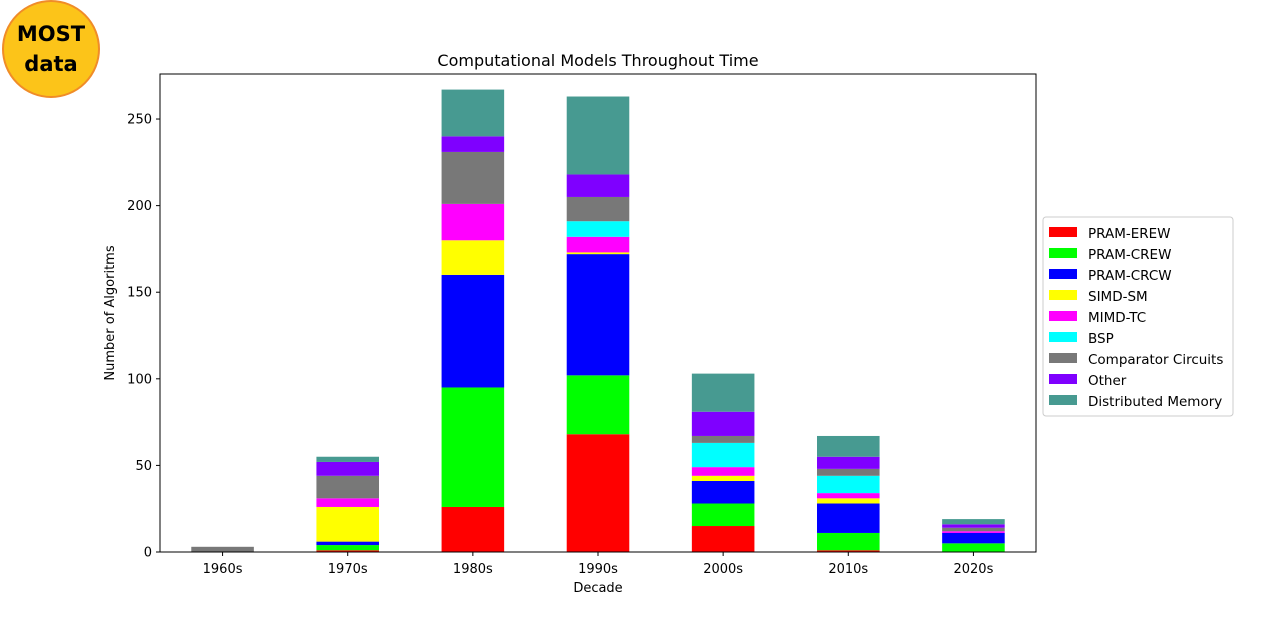 The width and height of the screenshot is (1280, 620). Describe the element at coordinates (223, 569) in the screenshot. I see `x-tick-label-0: 1960s` at that location.